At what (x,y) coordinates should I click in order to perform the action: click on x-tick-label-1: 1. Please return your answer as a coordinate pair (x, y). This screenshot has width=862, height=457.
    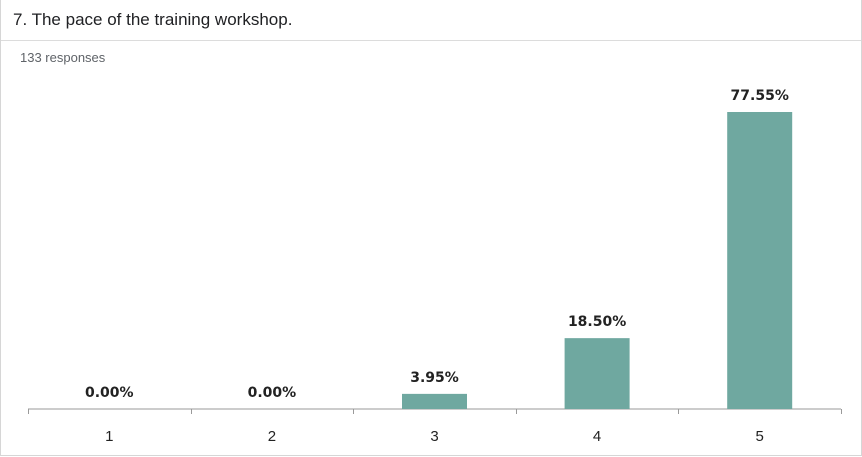
    Looking at the image, I should click on (109, 436).